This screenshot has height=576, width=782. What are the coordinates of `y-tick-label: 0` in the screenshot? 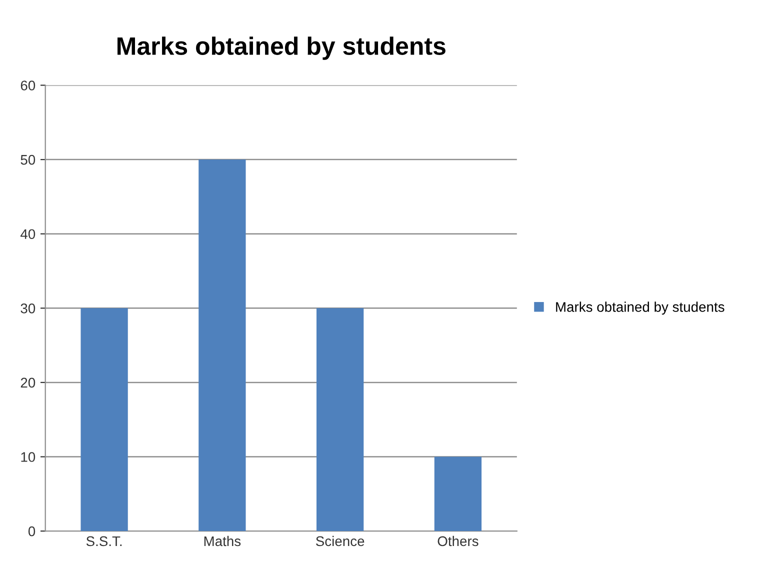 It's located at (32, 531).